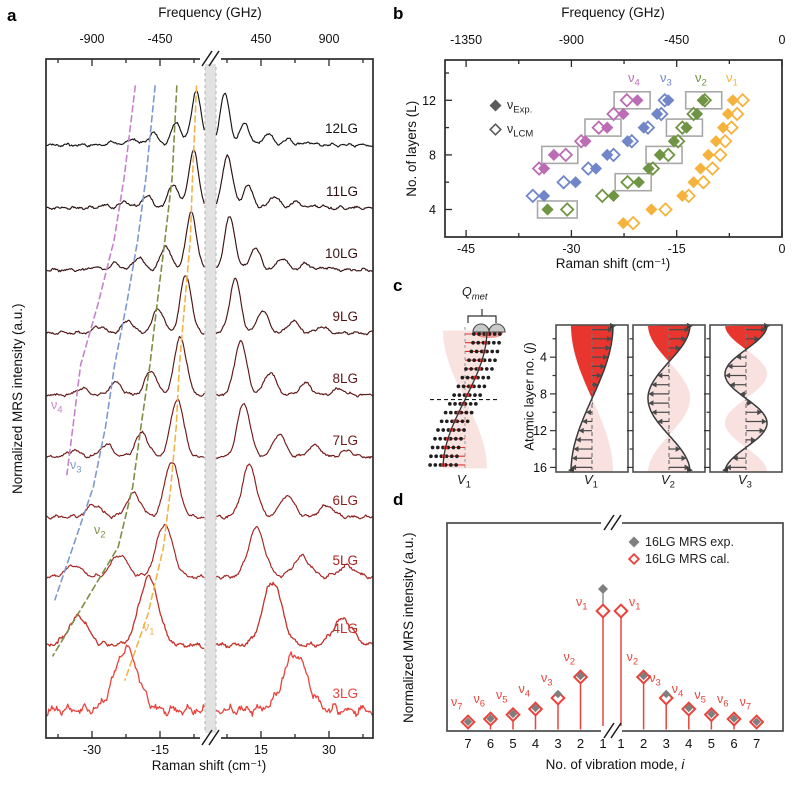 Image resolution: width=799 pixels, height=800 pixels. What do you see at coordinates (688, 743) in the screenshot?
I see `tick-label: 4` at bounding box center [688, 743].